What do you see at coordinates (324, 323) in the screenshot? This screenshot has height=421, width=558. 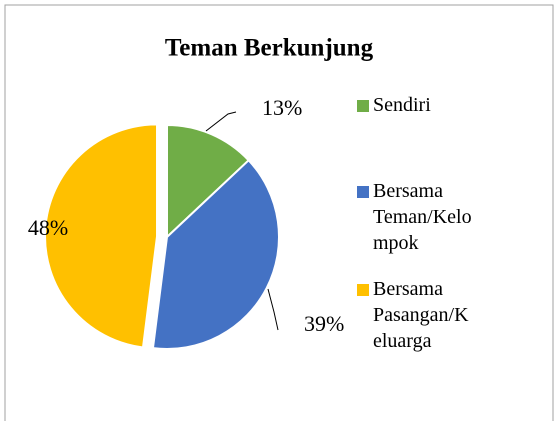 I see `data-label: 39%` at bounding box center [324, 323].